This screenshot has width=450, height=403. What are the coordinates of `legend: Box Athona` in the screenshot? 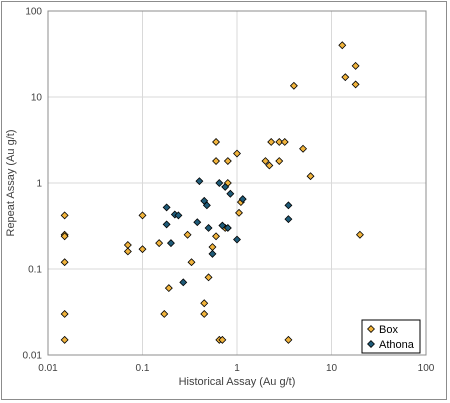 It's located at (391, 336).